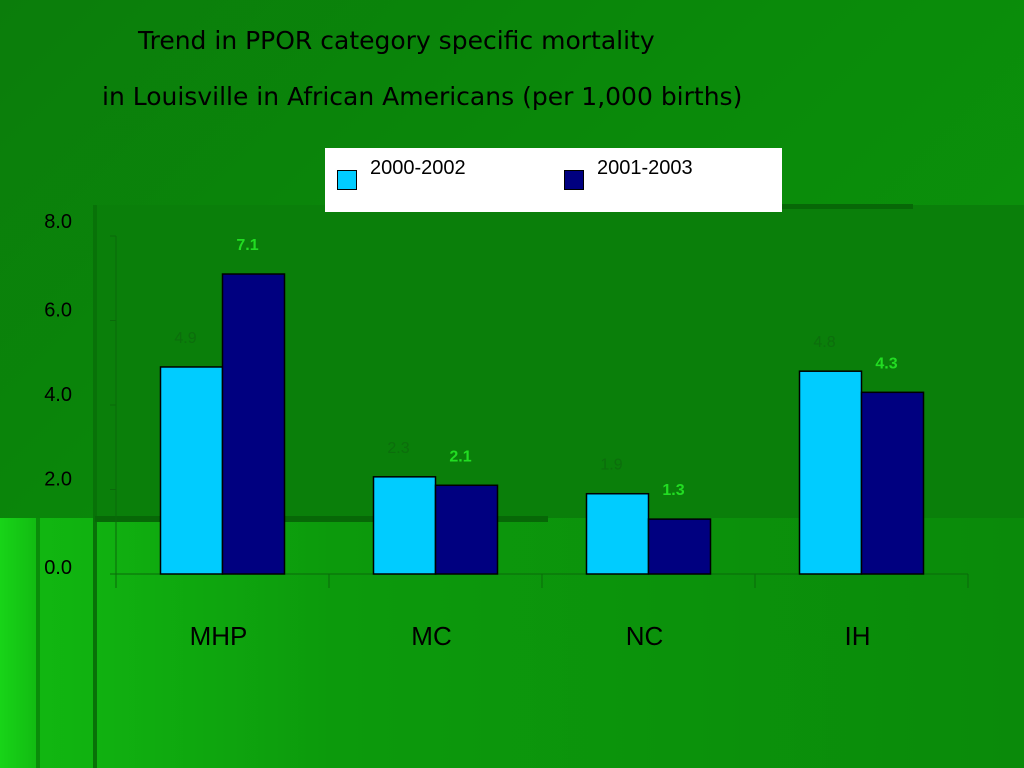 This screenshot has width=1024, height=768. I want to click on y-tick-label: 4.0, so click(58, 395).